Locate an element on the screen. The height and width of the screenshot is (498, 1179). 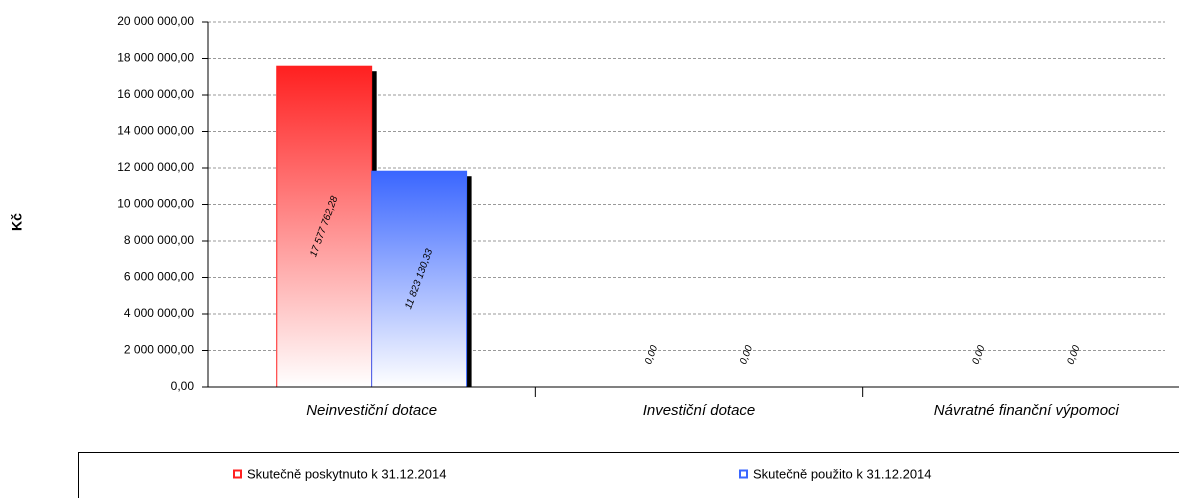
y-tick-label: 20 000 000,00 is located at coordinates (155, 21).